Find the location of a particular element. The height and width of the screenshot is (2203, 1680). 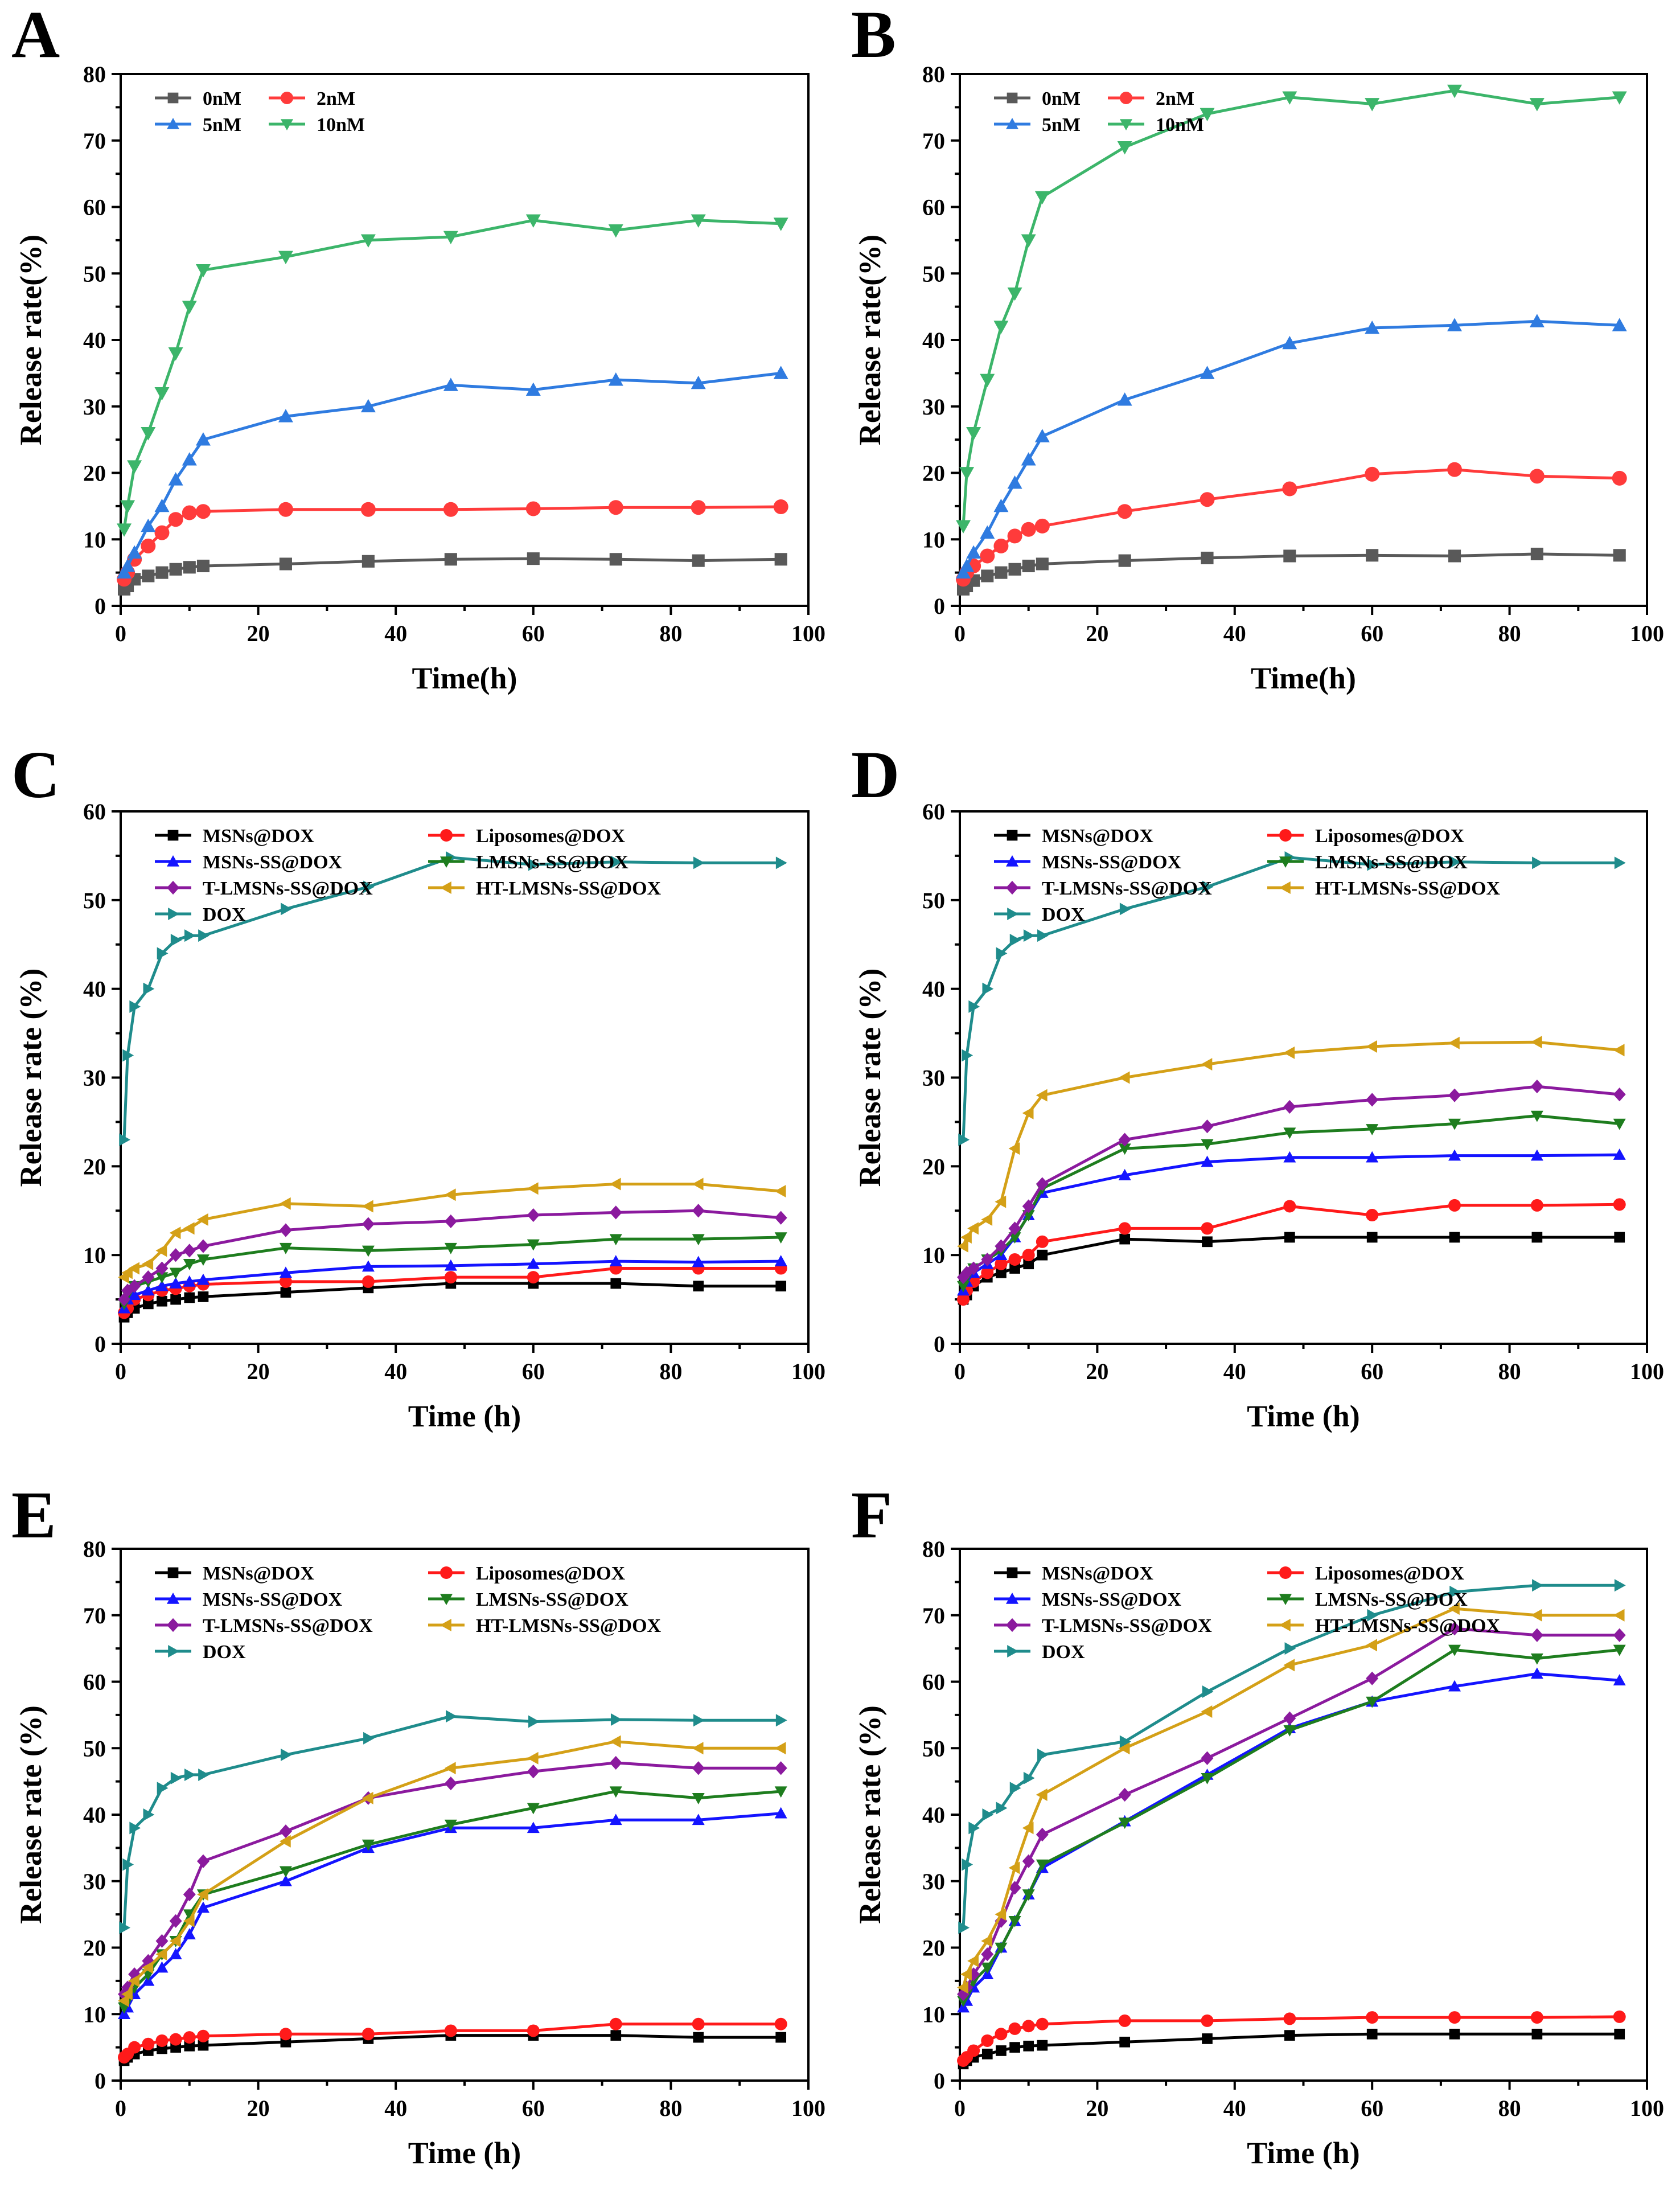

series-dox is located at coordinates (453, 999).